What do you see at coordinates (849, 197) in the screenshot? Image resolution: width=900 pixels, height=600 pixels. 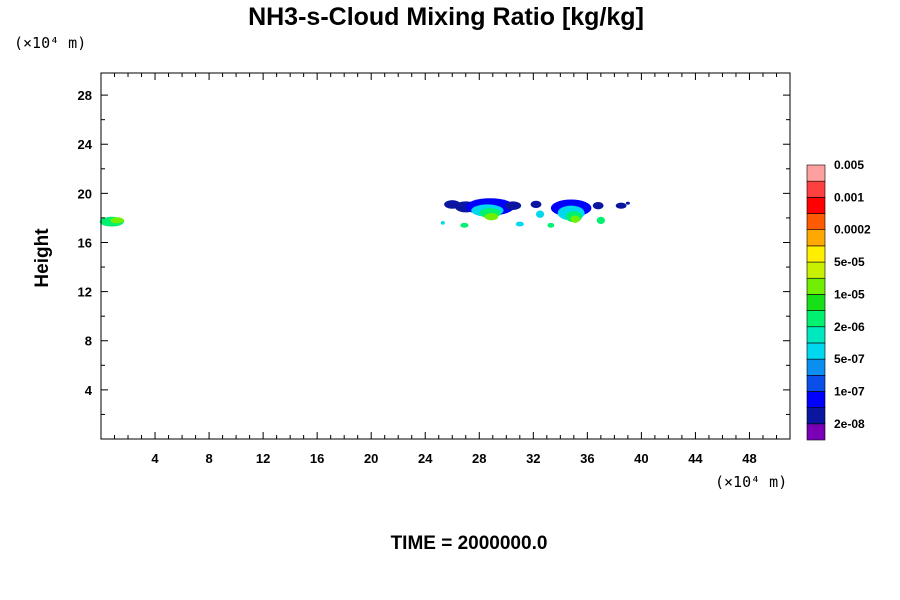 I see `colorbar-label: 0.001` at bounding box center [849, 197].